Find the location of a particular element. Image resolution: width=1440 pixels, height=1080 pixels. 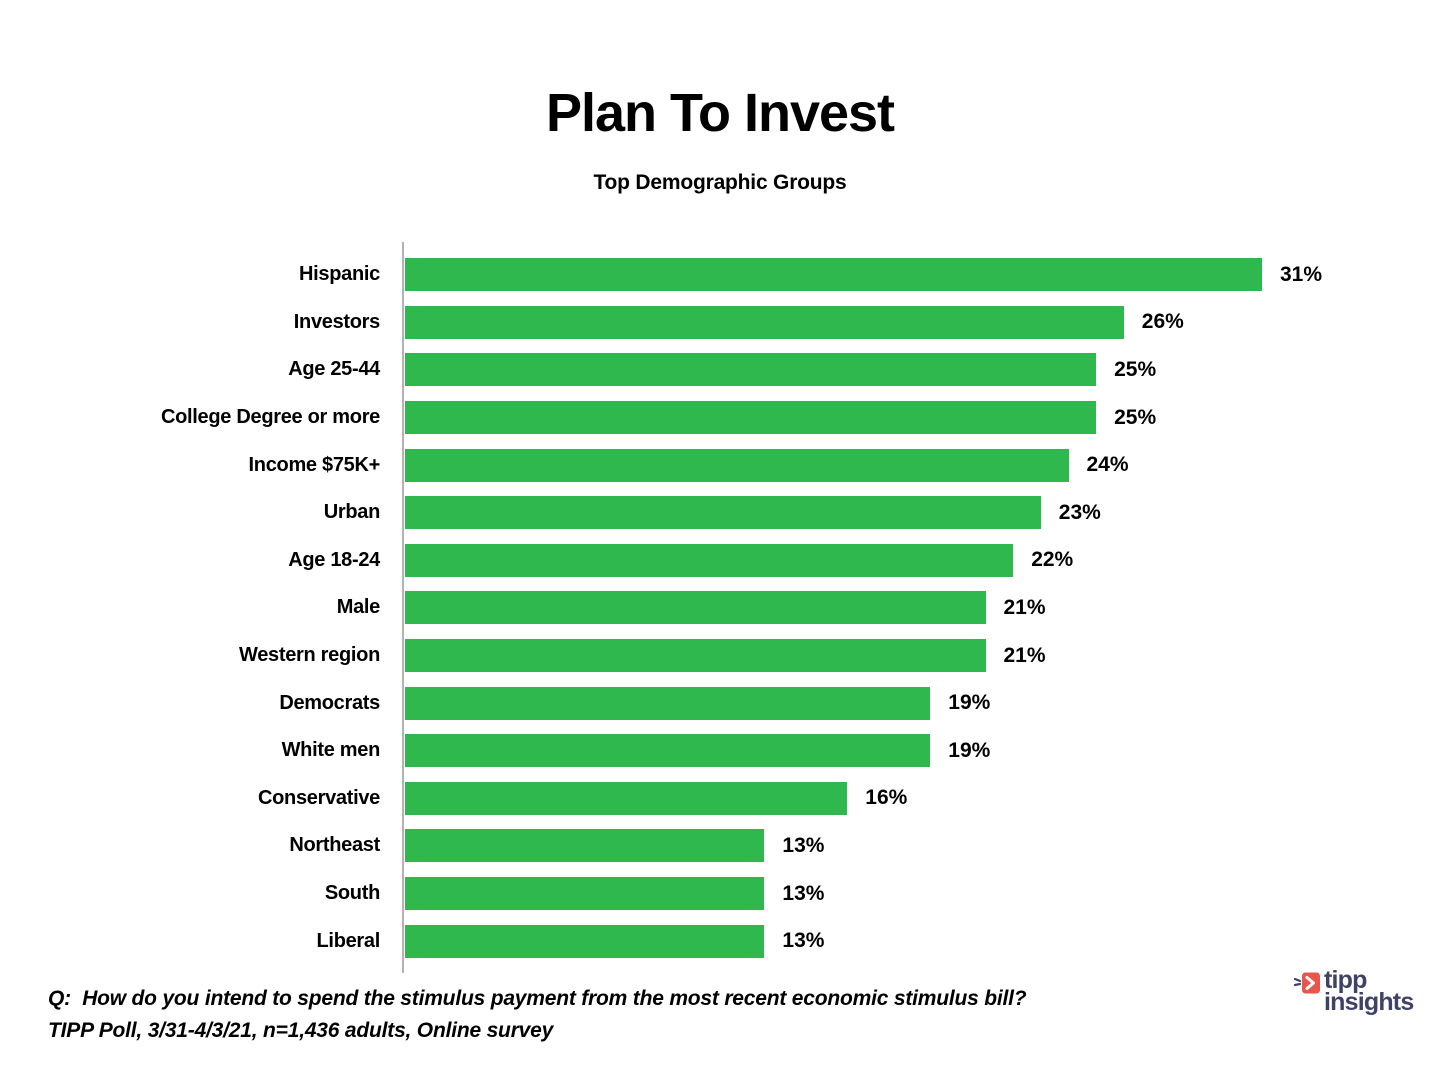

chart-row: Investors 26% is located at coordinates (720, 323).